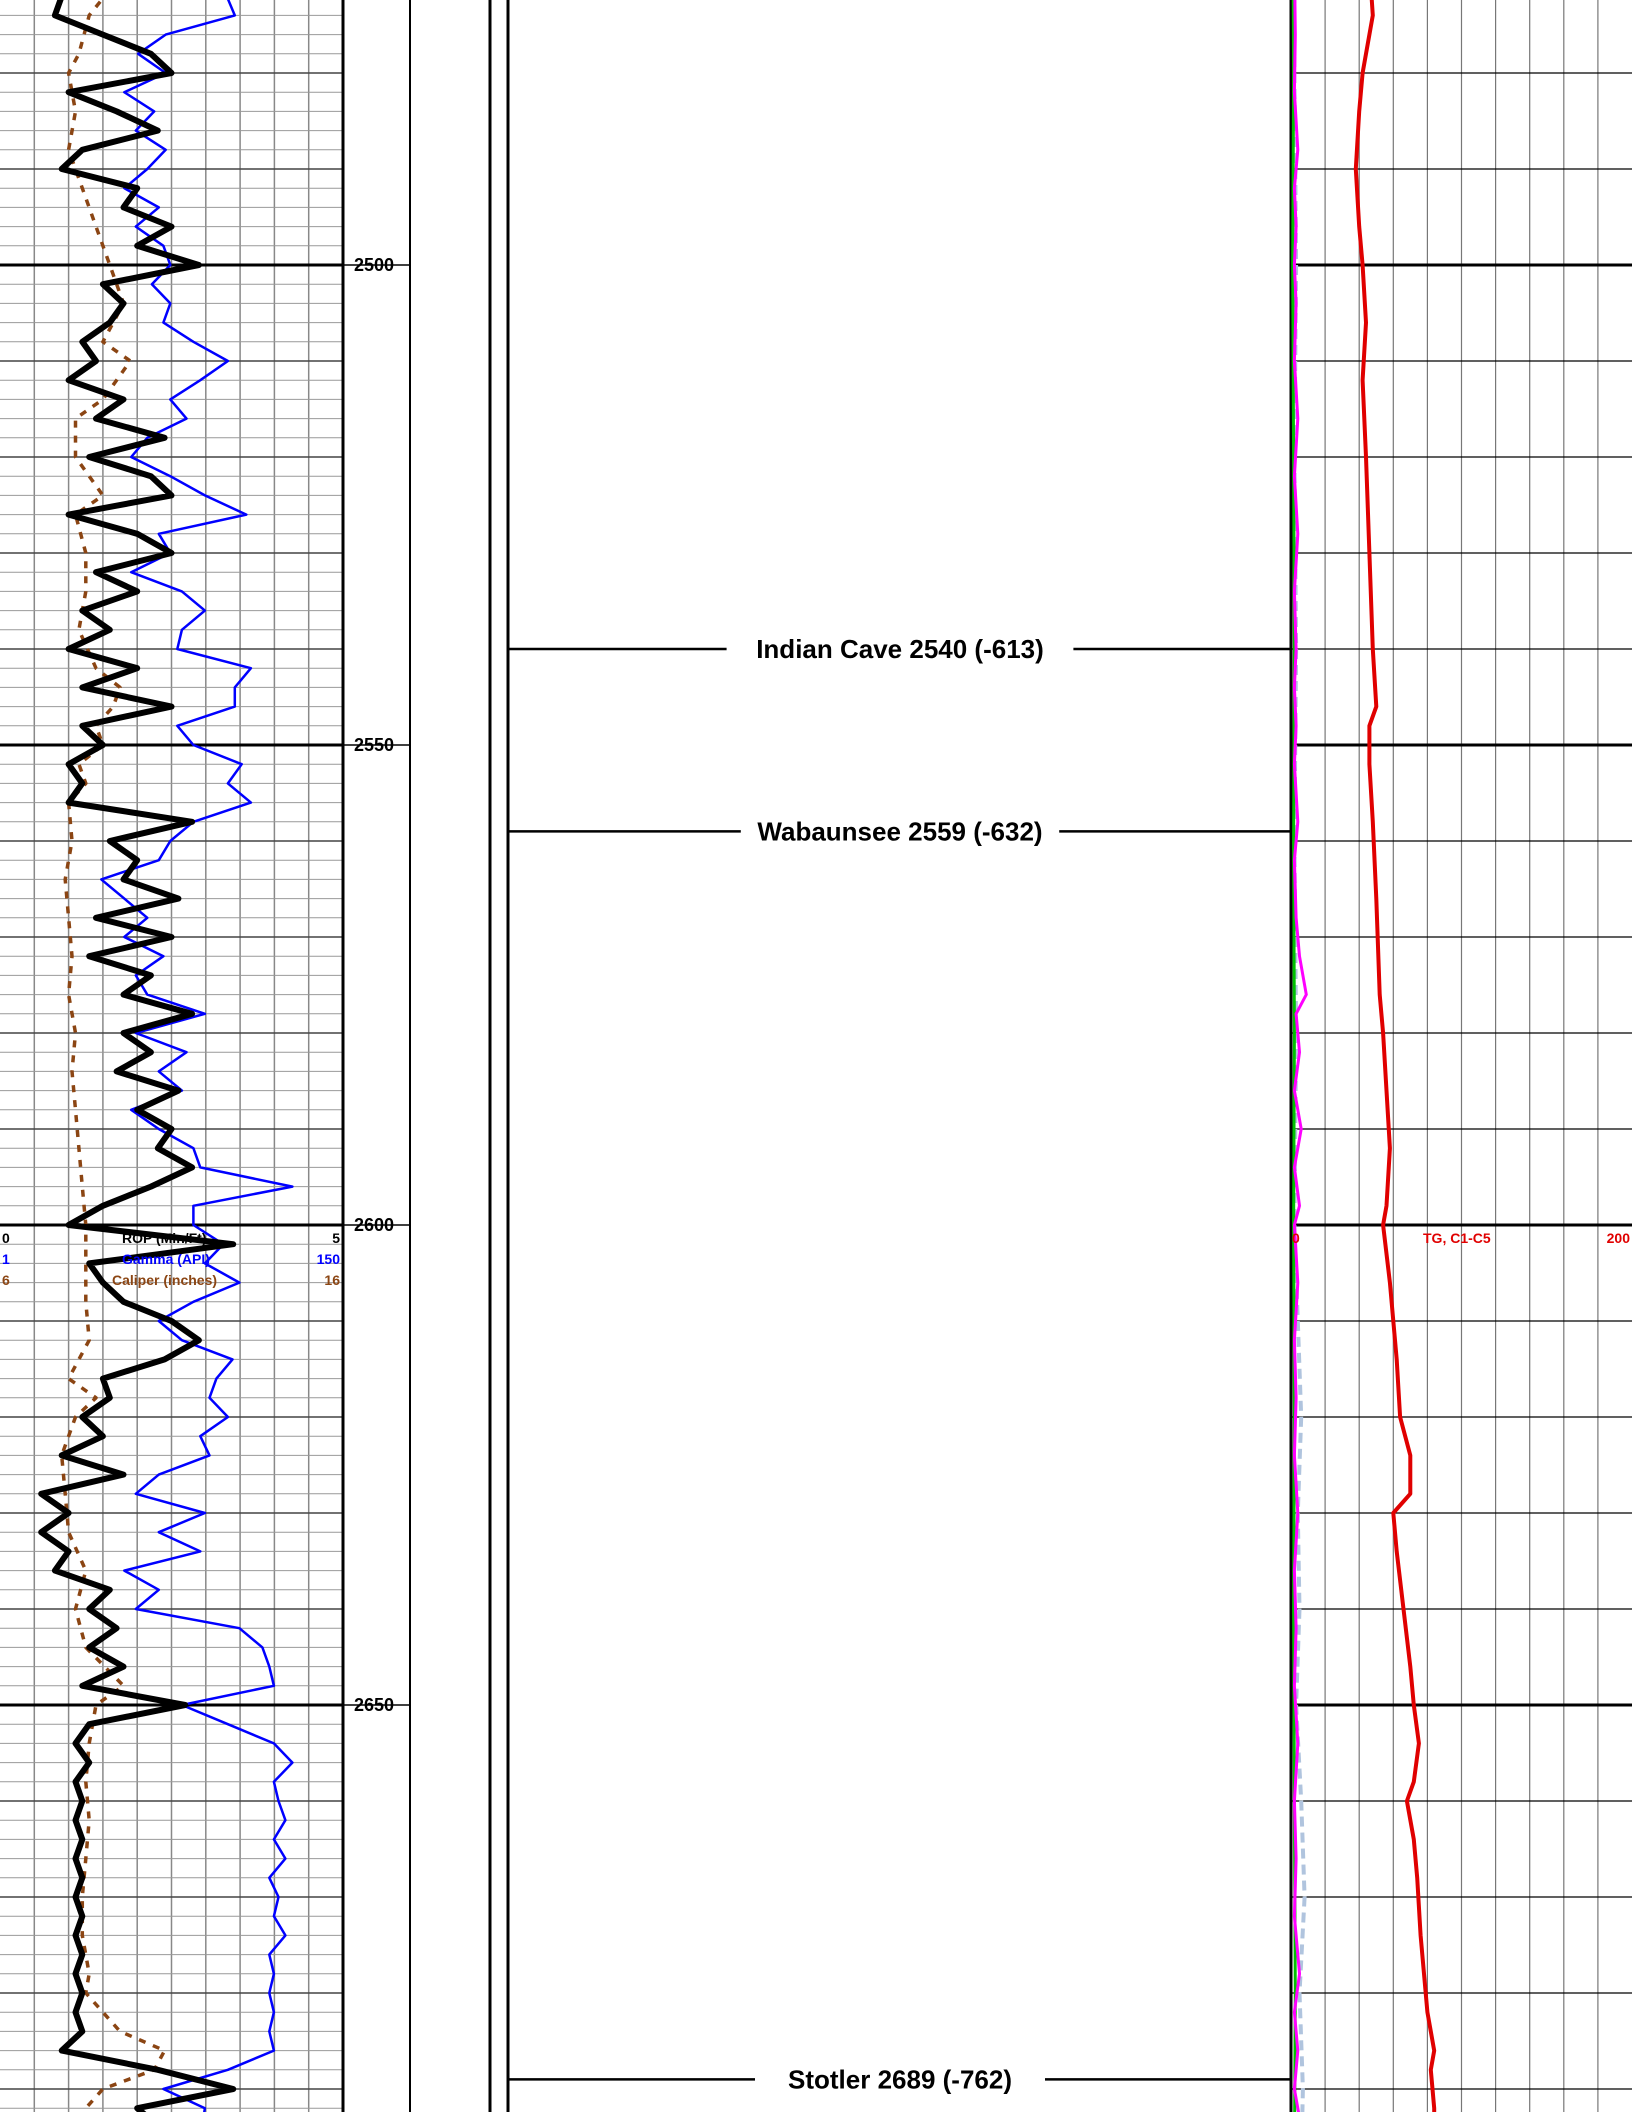 The width and height of the screenshot is (1632, 2112). I want to click on gamma-curve, so click(197, 1056).